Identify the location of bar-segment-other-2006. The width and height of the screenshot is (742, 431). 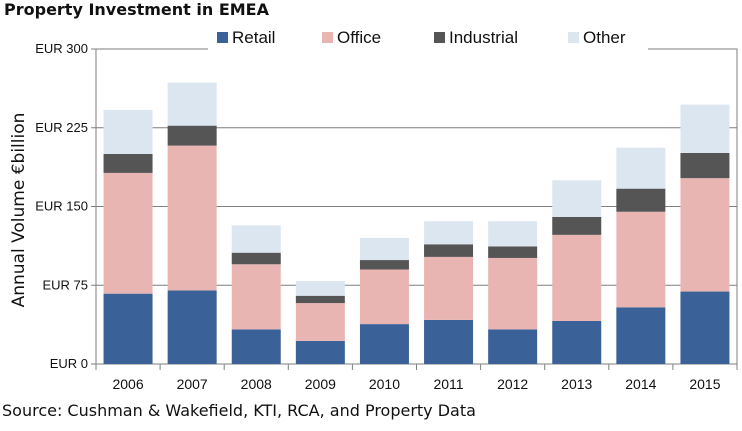
(128, 131).